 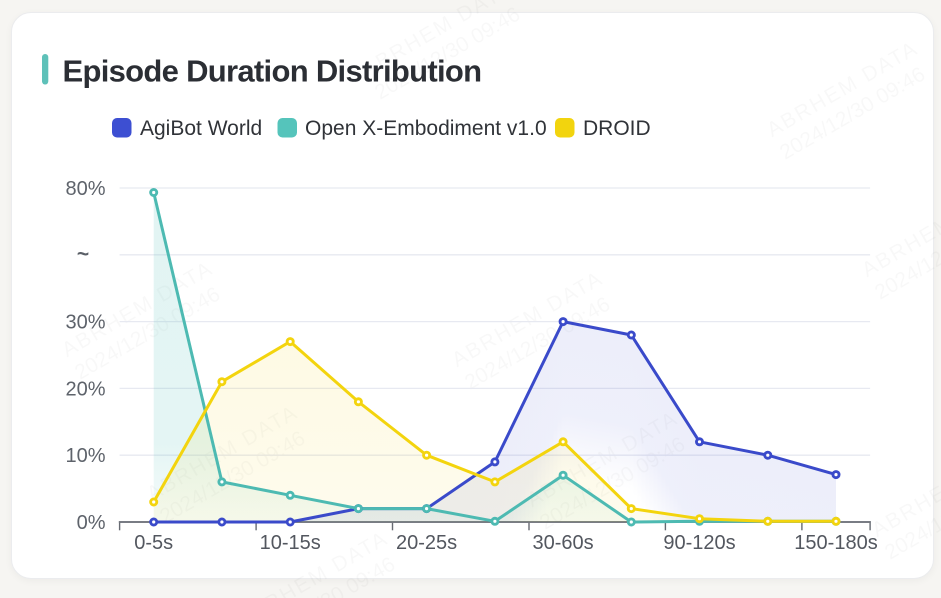 I want to click on svg-text: 20-25s, so click(x=426, y=543).